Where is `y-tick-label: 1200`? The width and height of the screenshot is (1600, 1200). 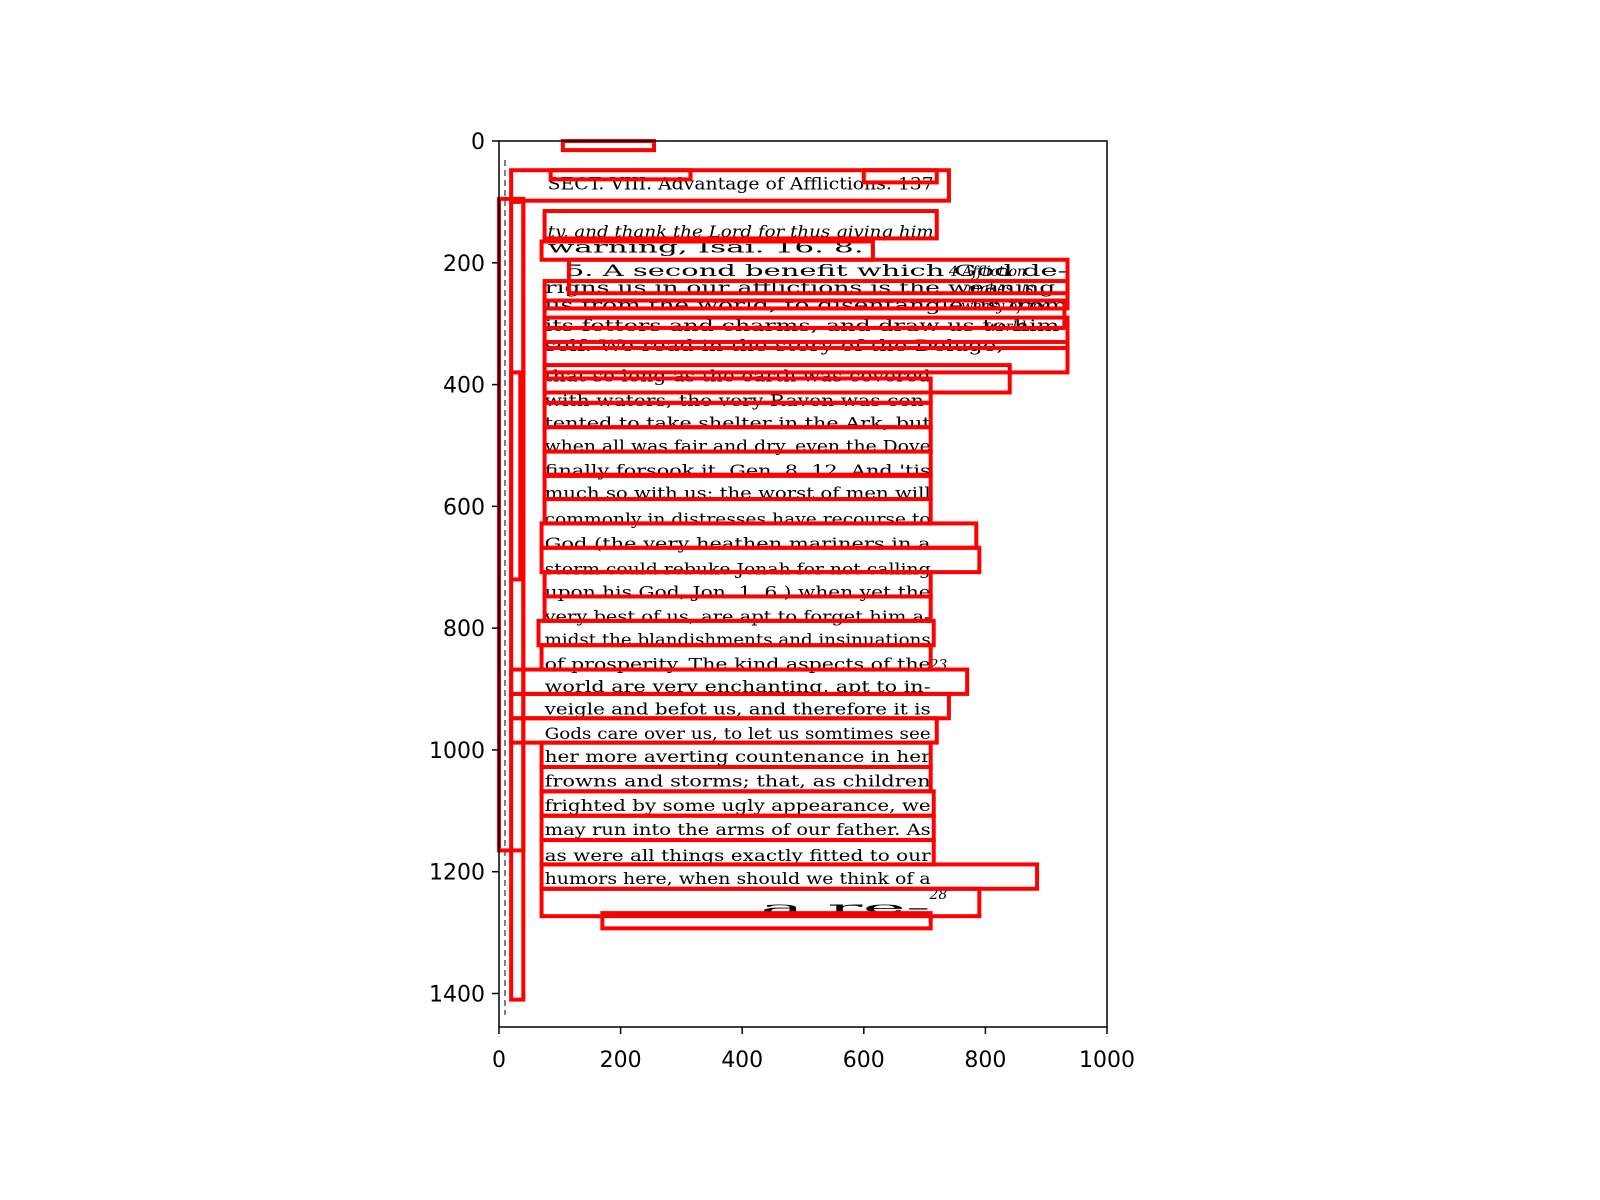 y-tick-label: 1200 is located at coordinates (457, 873).